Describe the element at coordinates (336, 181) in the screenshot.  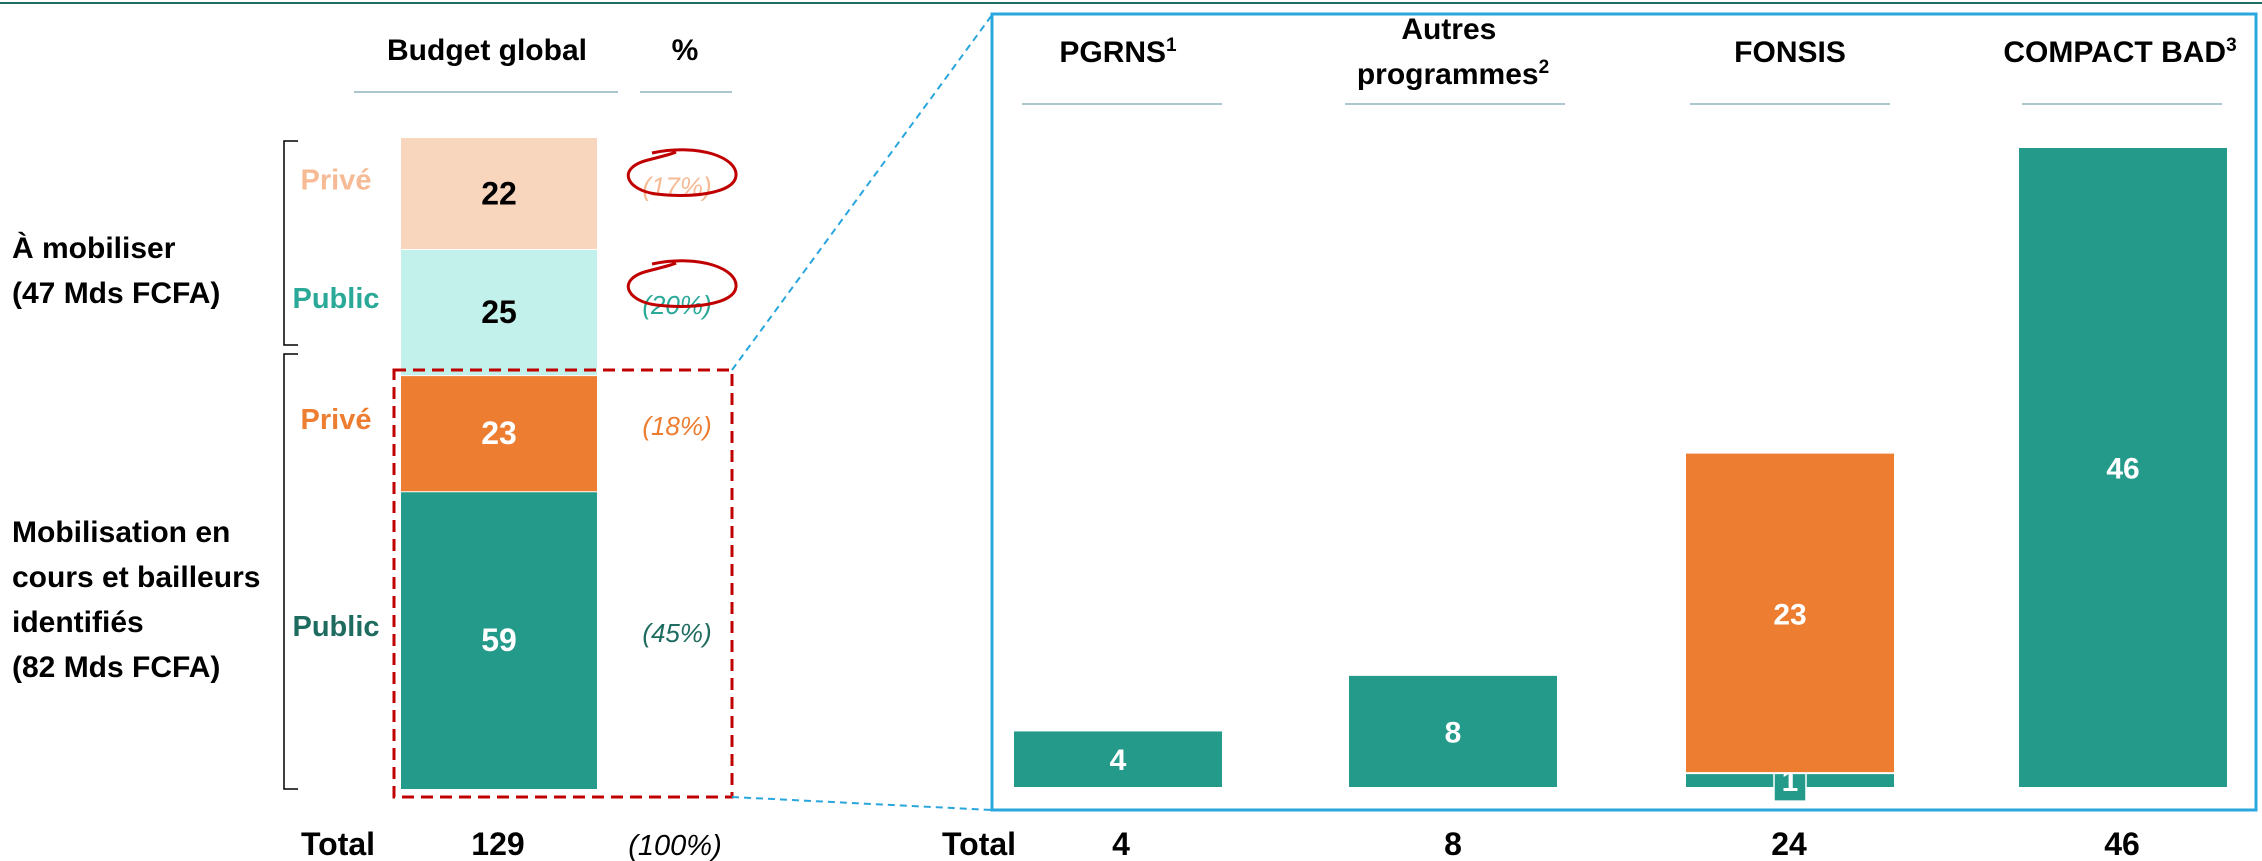
I see `left-bar-label-3: Privé` at that location.